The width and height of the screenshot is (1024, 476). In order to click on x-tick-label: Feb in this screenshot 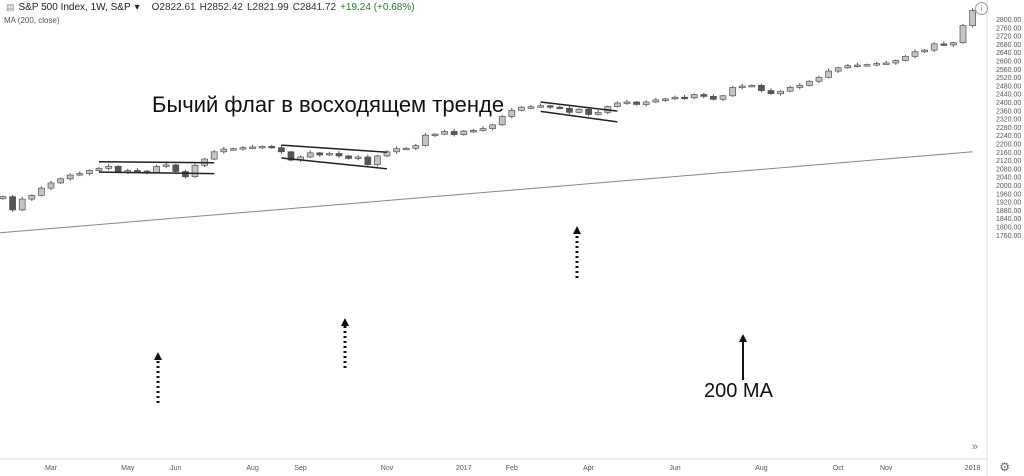, I will do `click(512, 468)`.